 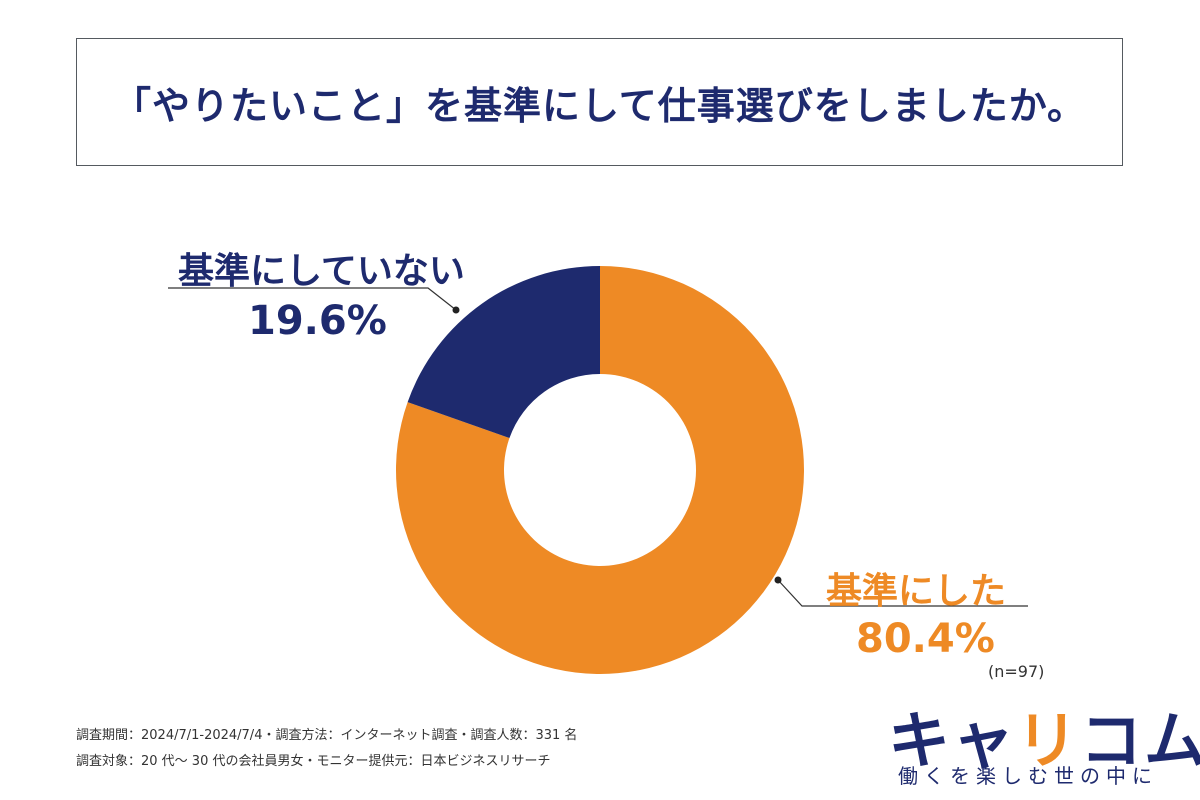 What do you see at coordinates (1016, 671) in the screenshot?
I see `sample-size: (n=97)` at bounding box center [1016, 671].